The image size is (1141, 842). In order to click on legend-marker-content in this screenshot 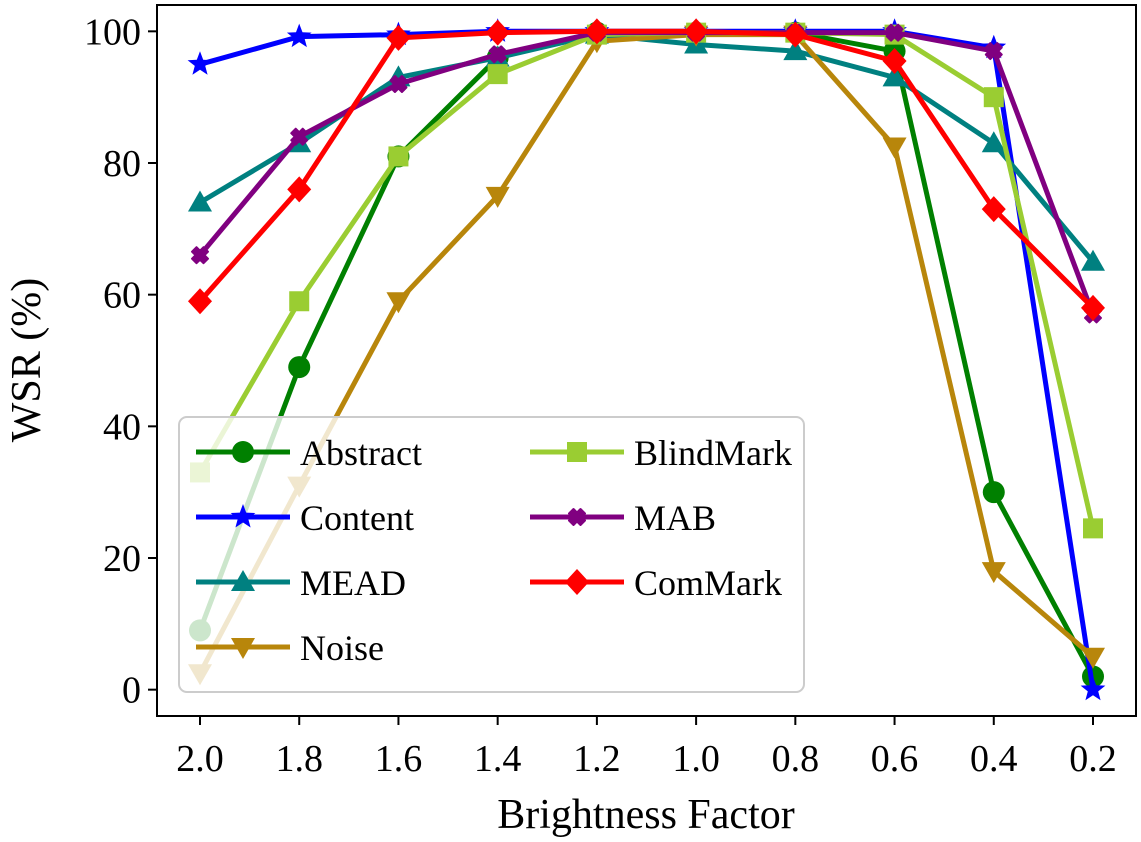, I will do `click(243, 516)`.